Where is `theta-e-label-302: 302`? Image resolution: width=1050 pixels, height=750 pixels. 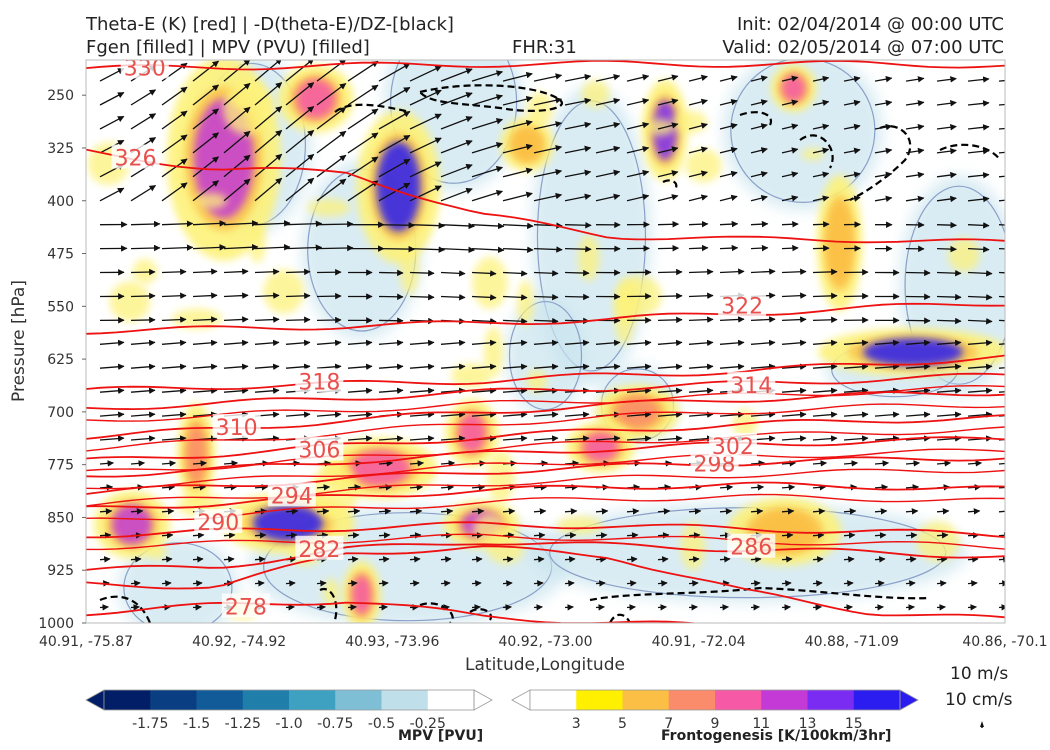 theta-e-label-302: 302 is located at coordinates (733, 447).